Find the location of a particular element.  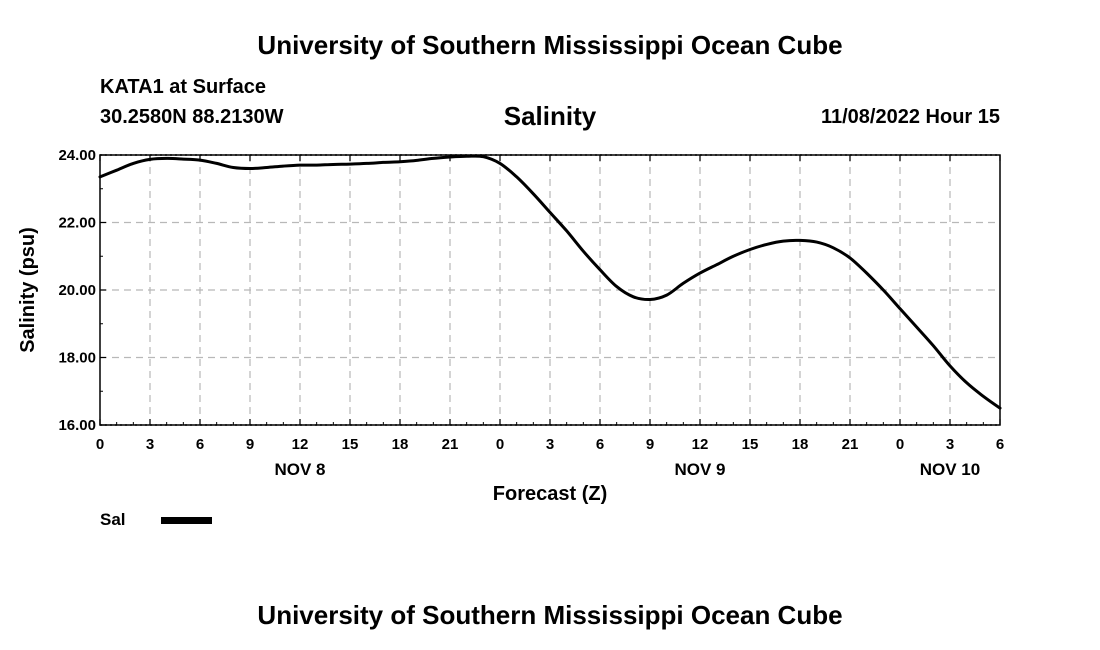

y-tick-label: 24.00 is located at coordinates (77, 155).